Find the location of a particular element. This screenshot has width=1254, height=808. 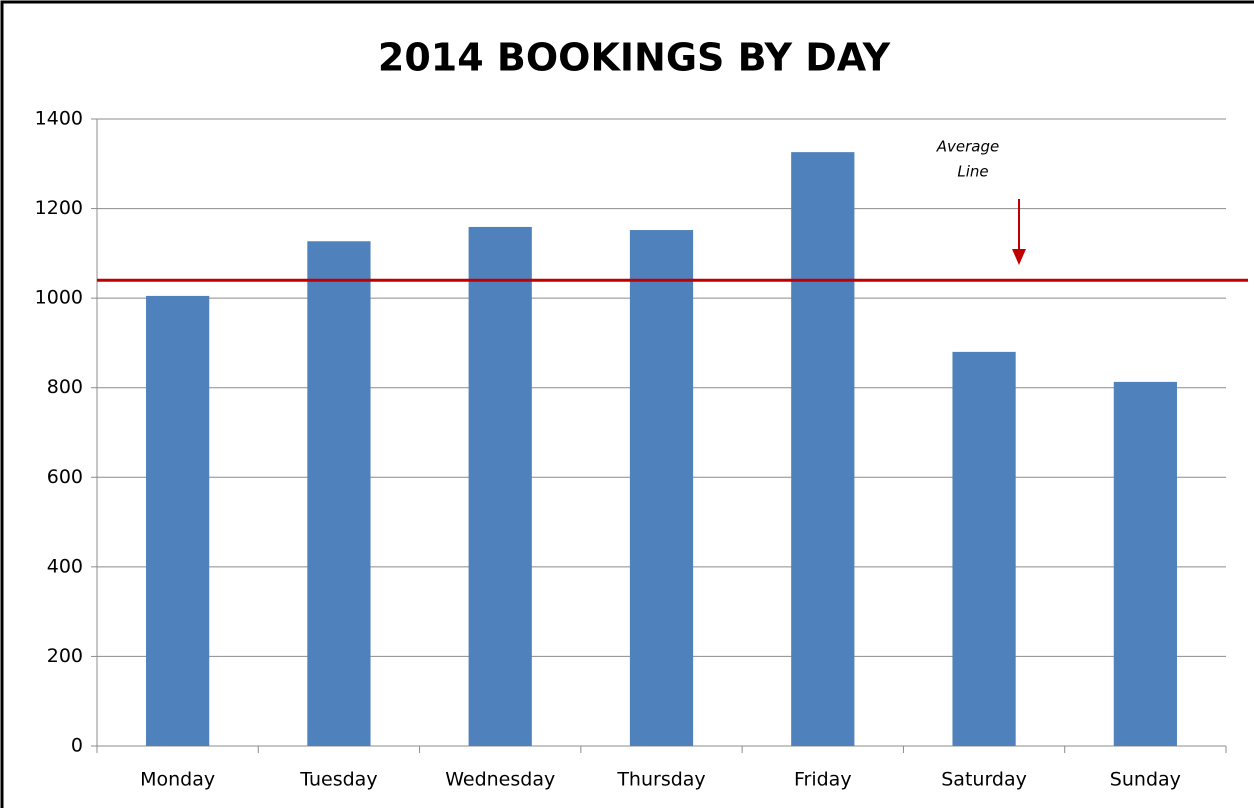

annotation-arrowhead is located at coordinates (1019, 257).